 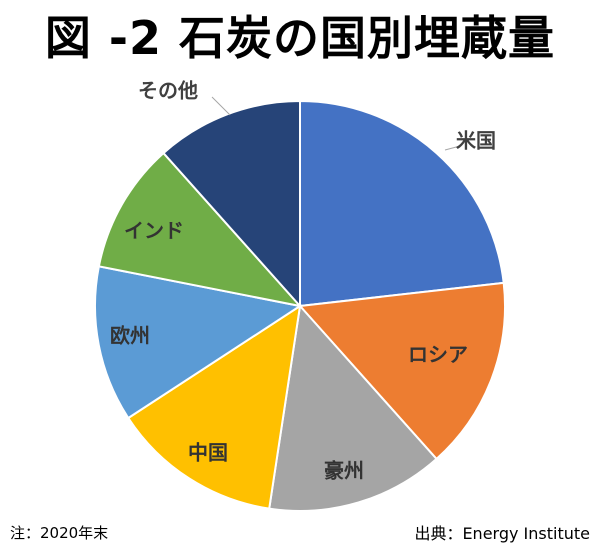 I want to click on footnote: 注：2020年末, so click(x=59, y=533).